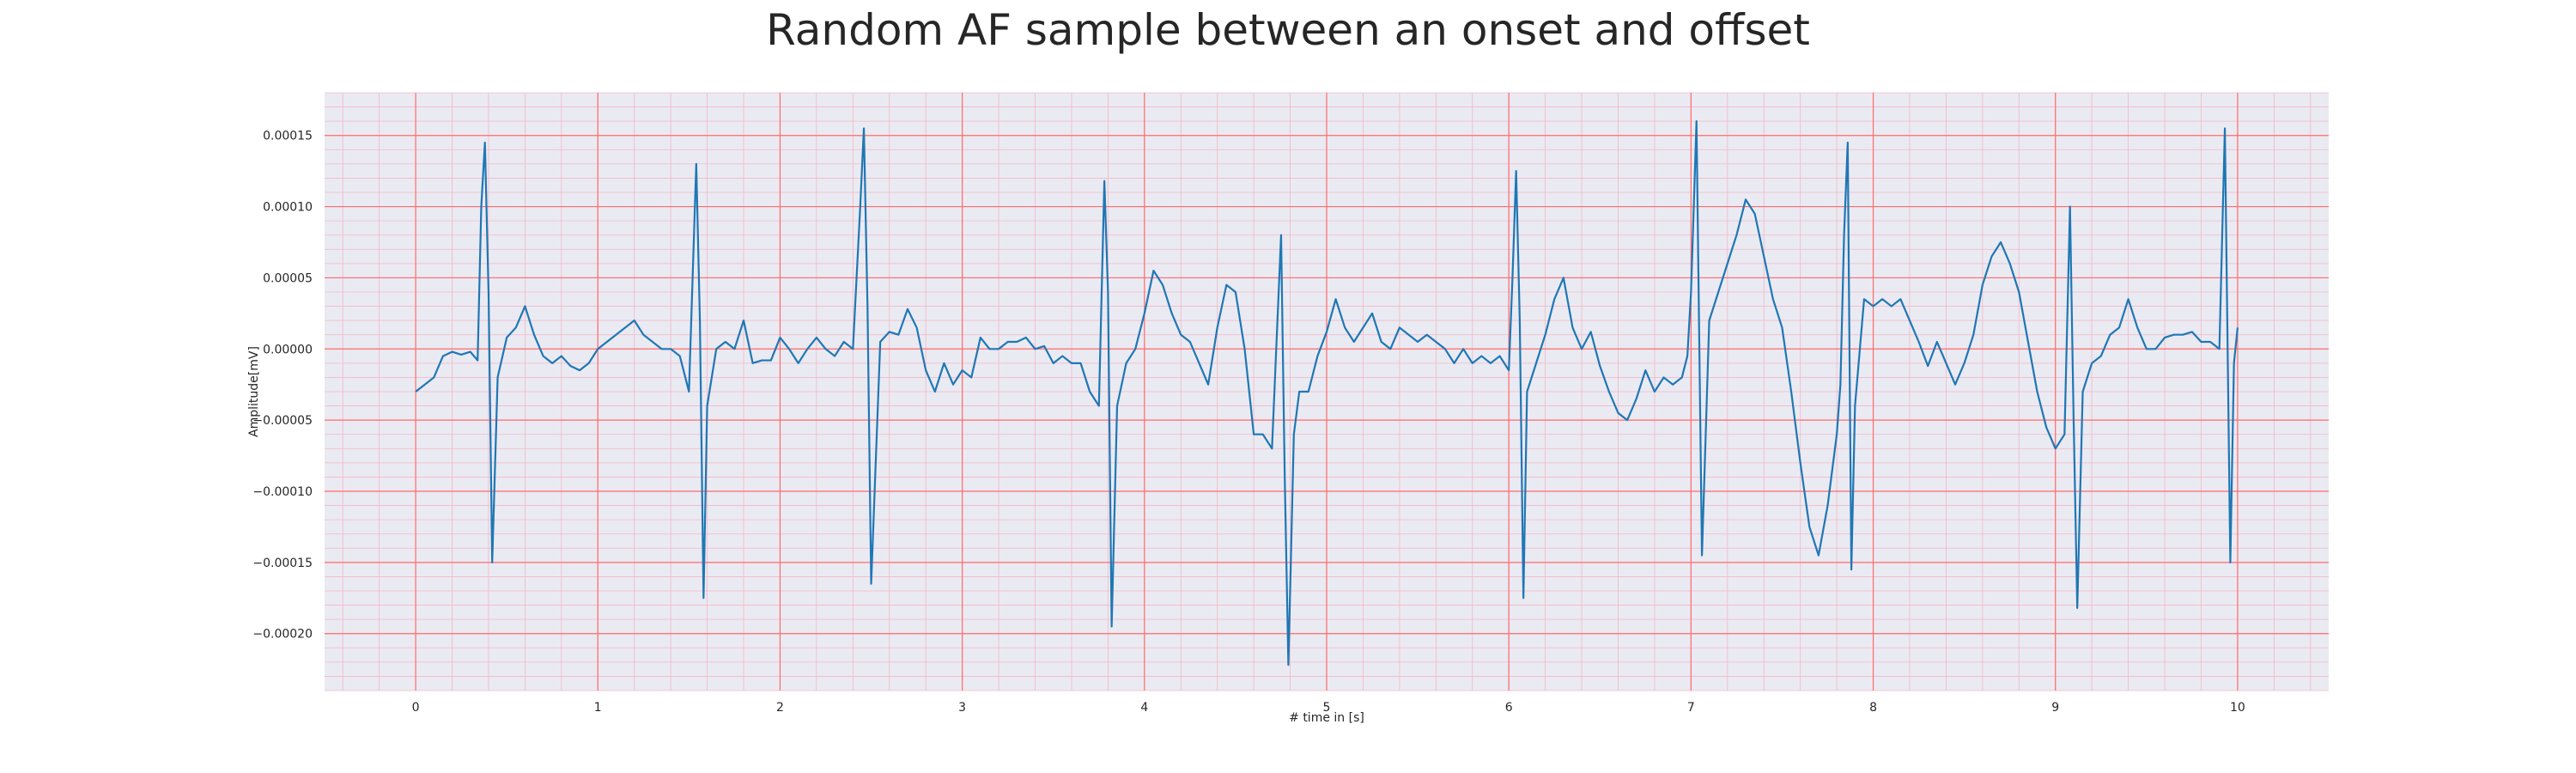 This screenshot has width=2576, height=773. Describe the element at coordinates (416, 708) in the screenshot. I see `x-tick-label: 0` at that location.